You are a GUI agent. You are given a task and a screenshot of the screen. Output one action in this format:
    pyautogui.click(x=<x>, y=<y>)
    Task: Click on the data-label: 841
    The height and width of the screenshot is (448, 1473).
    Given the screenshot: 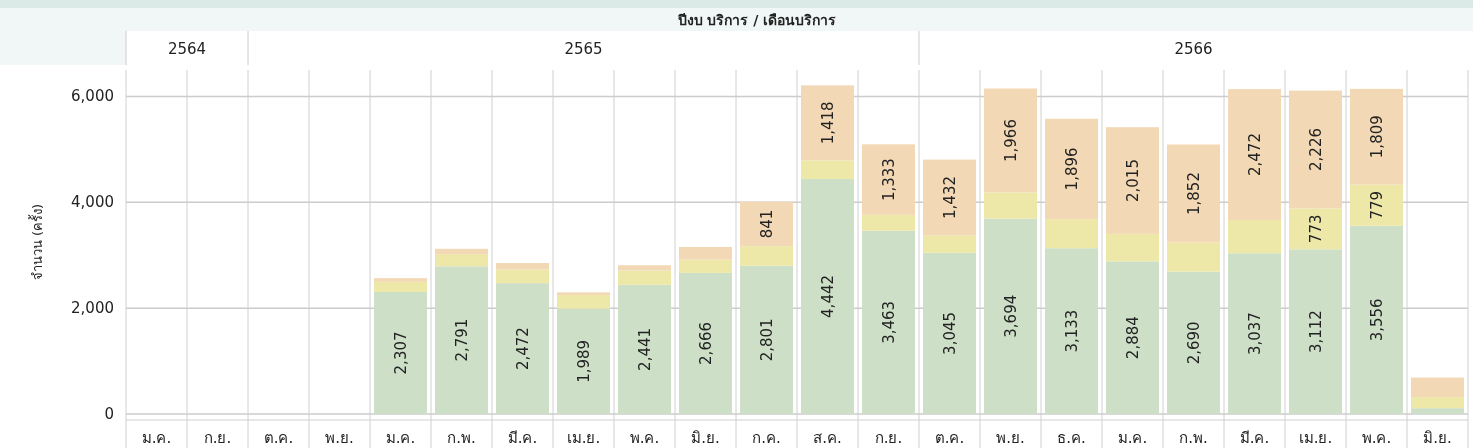 What is the action you would take?
    pyautogui.click(x=766, y=224)
    